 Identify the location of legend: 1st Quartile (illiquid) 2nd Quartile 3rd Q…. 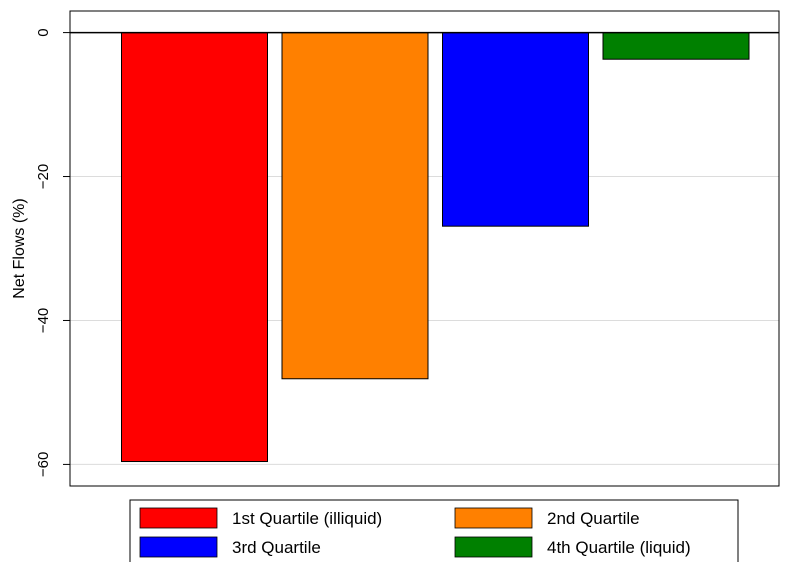
(434, 532).